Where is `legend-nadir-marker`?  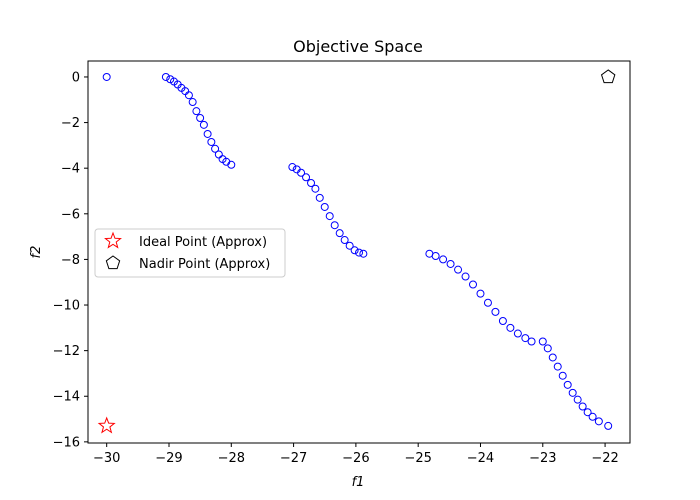
legend-nadir-marker is located at coordinates (113, 262).